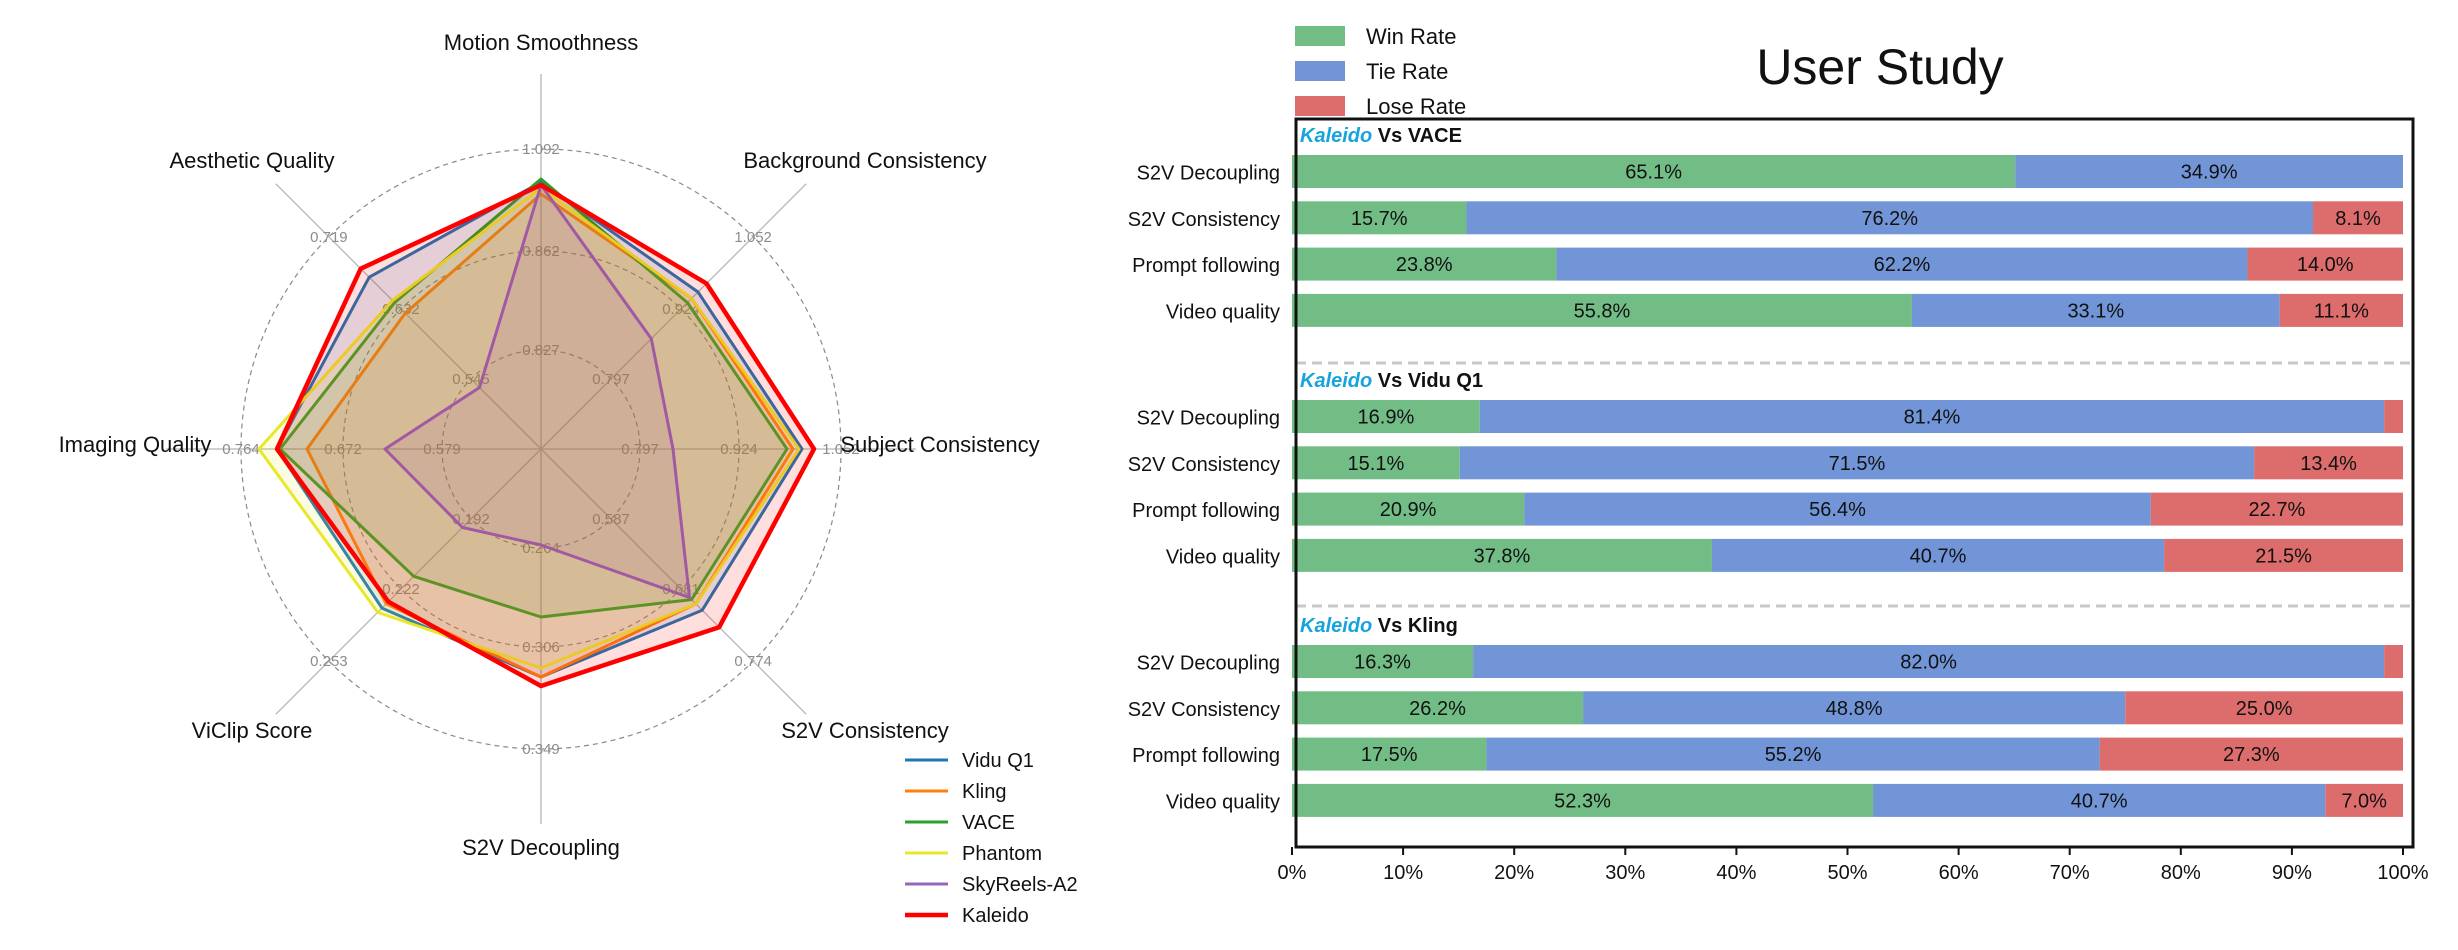  What do you see at coordinates (1376, 464) in the screenshot?
I see `bar-value-label: 15.1%` at bounding box center [1376, 464].